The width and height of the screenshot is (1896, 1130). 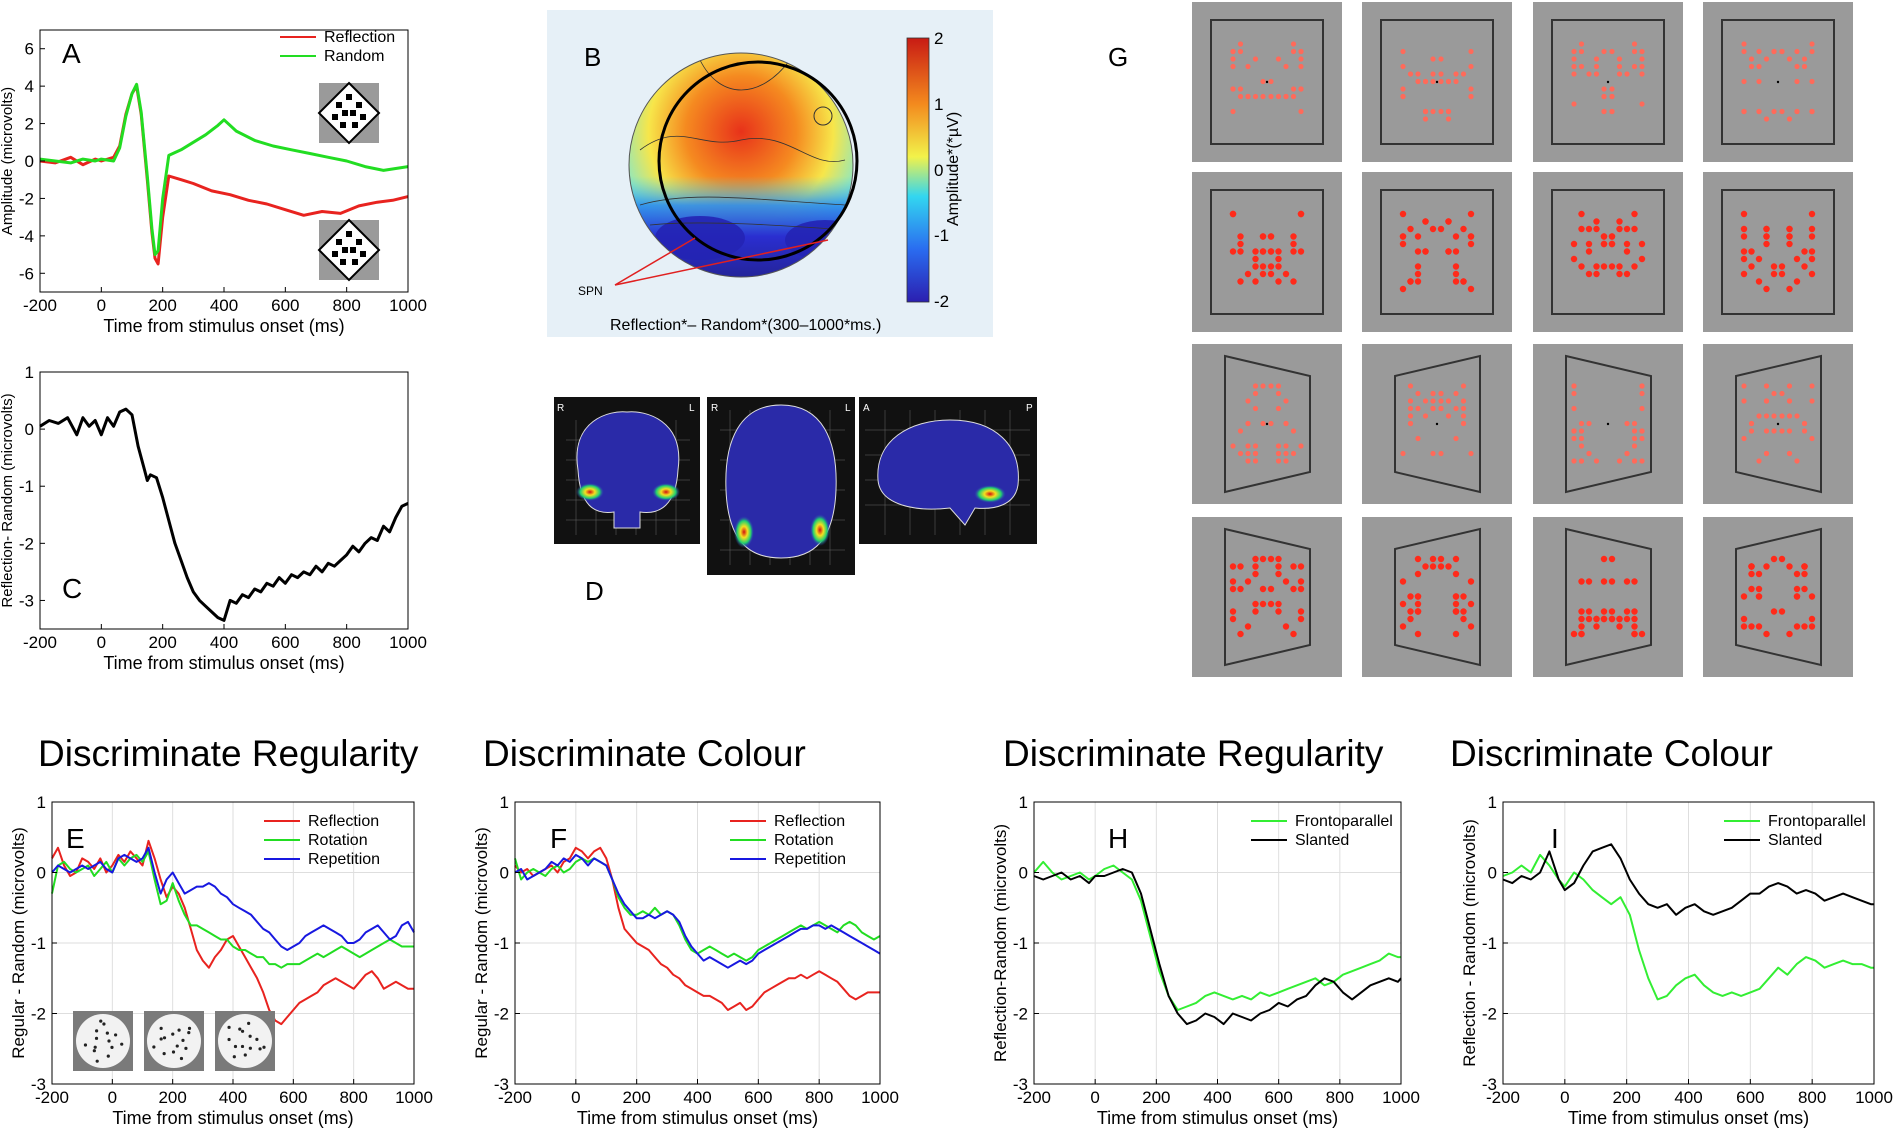 I want to click on colorbar-tick-0: 0, so click(x=938, y=170).